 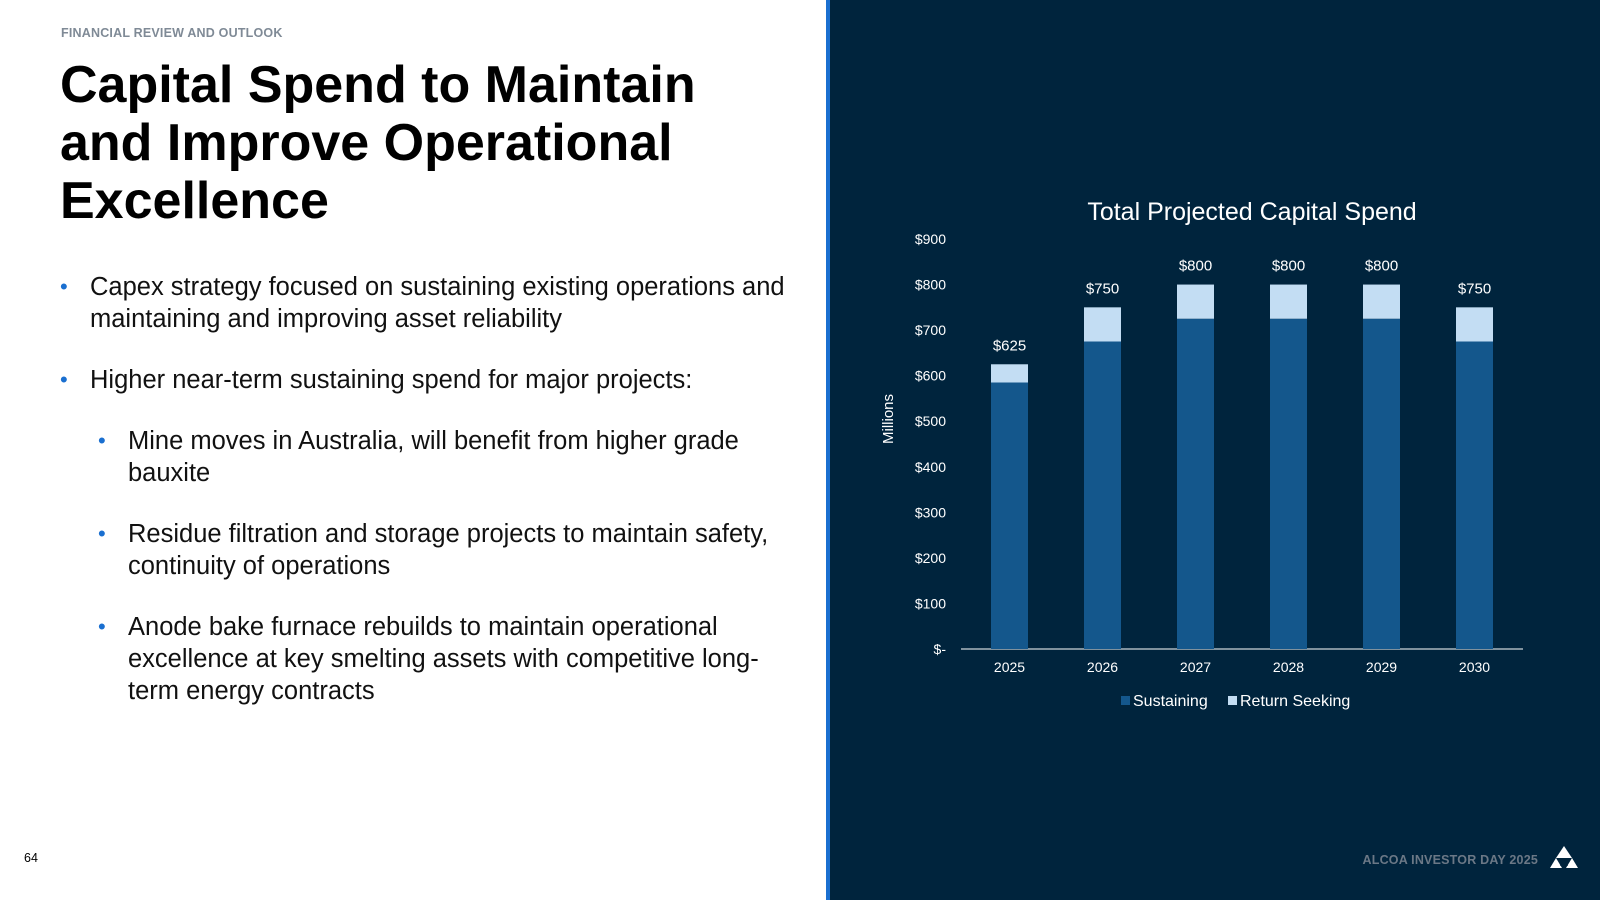 What do you see at coordinates (1288, 667) in the screenshot?
I see `x-tick-label: 2028` at bounding box center [1288, 667].